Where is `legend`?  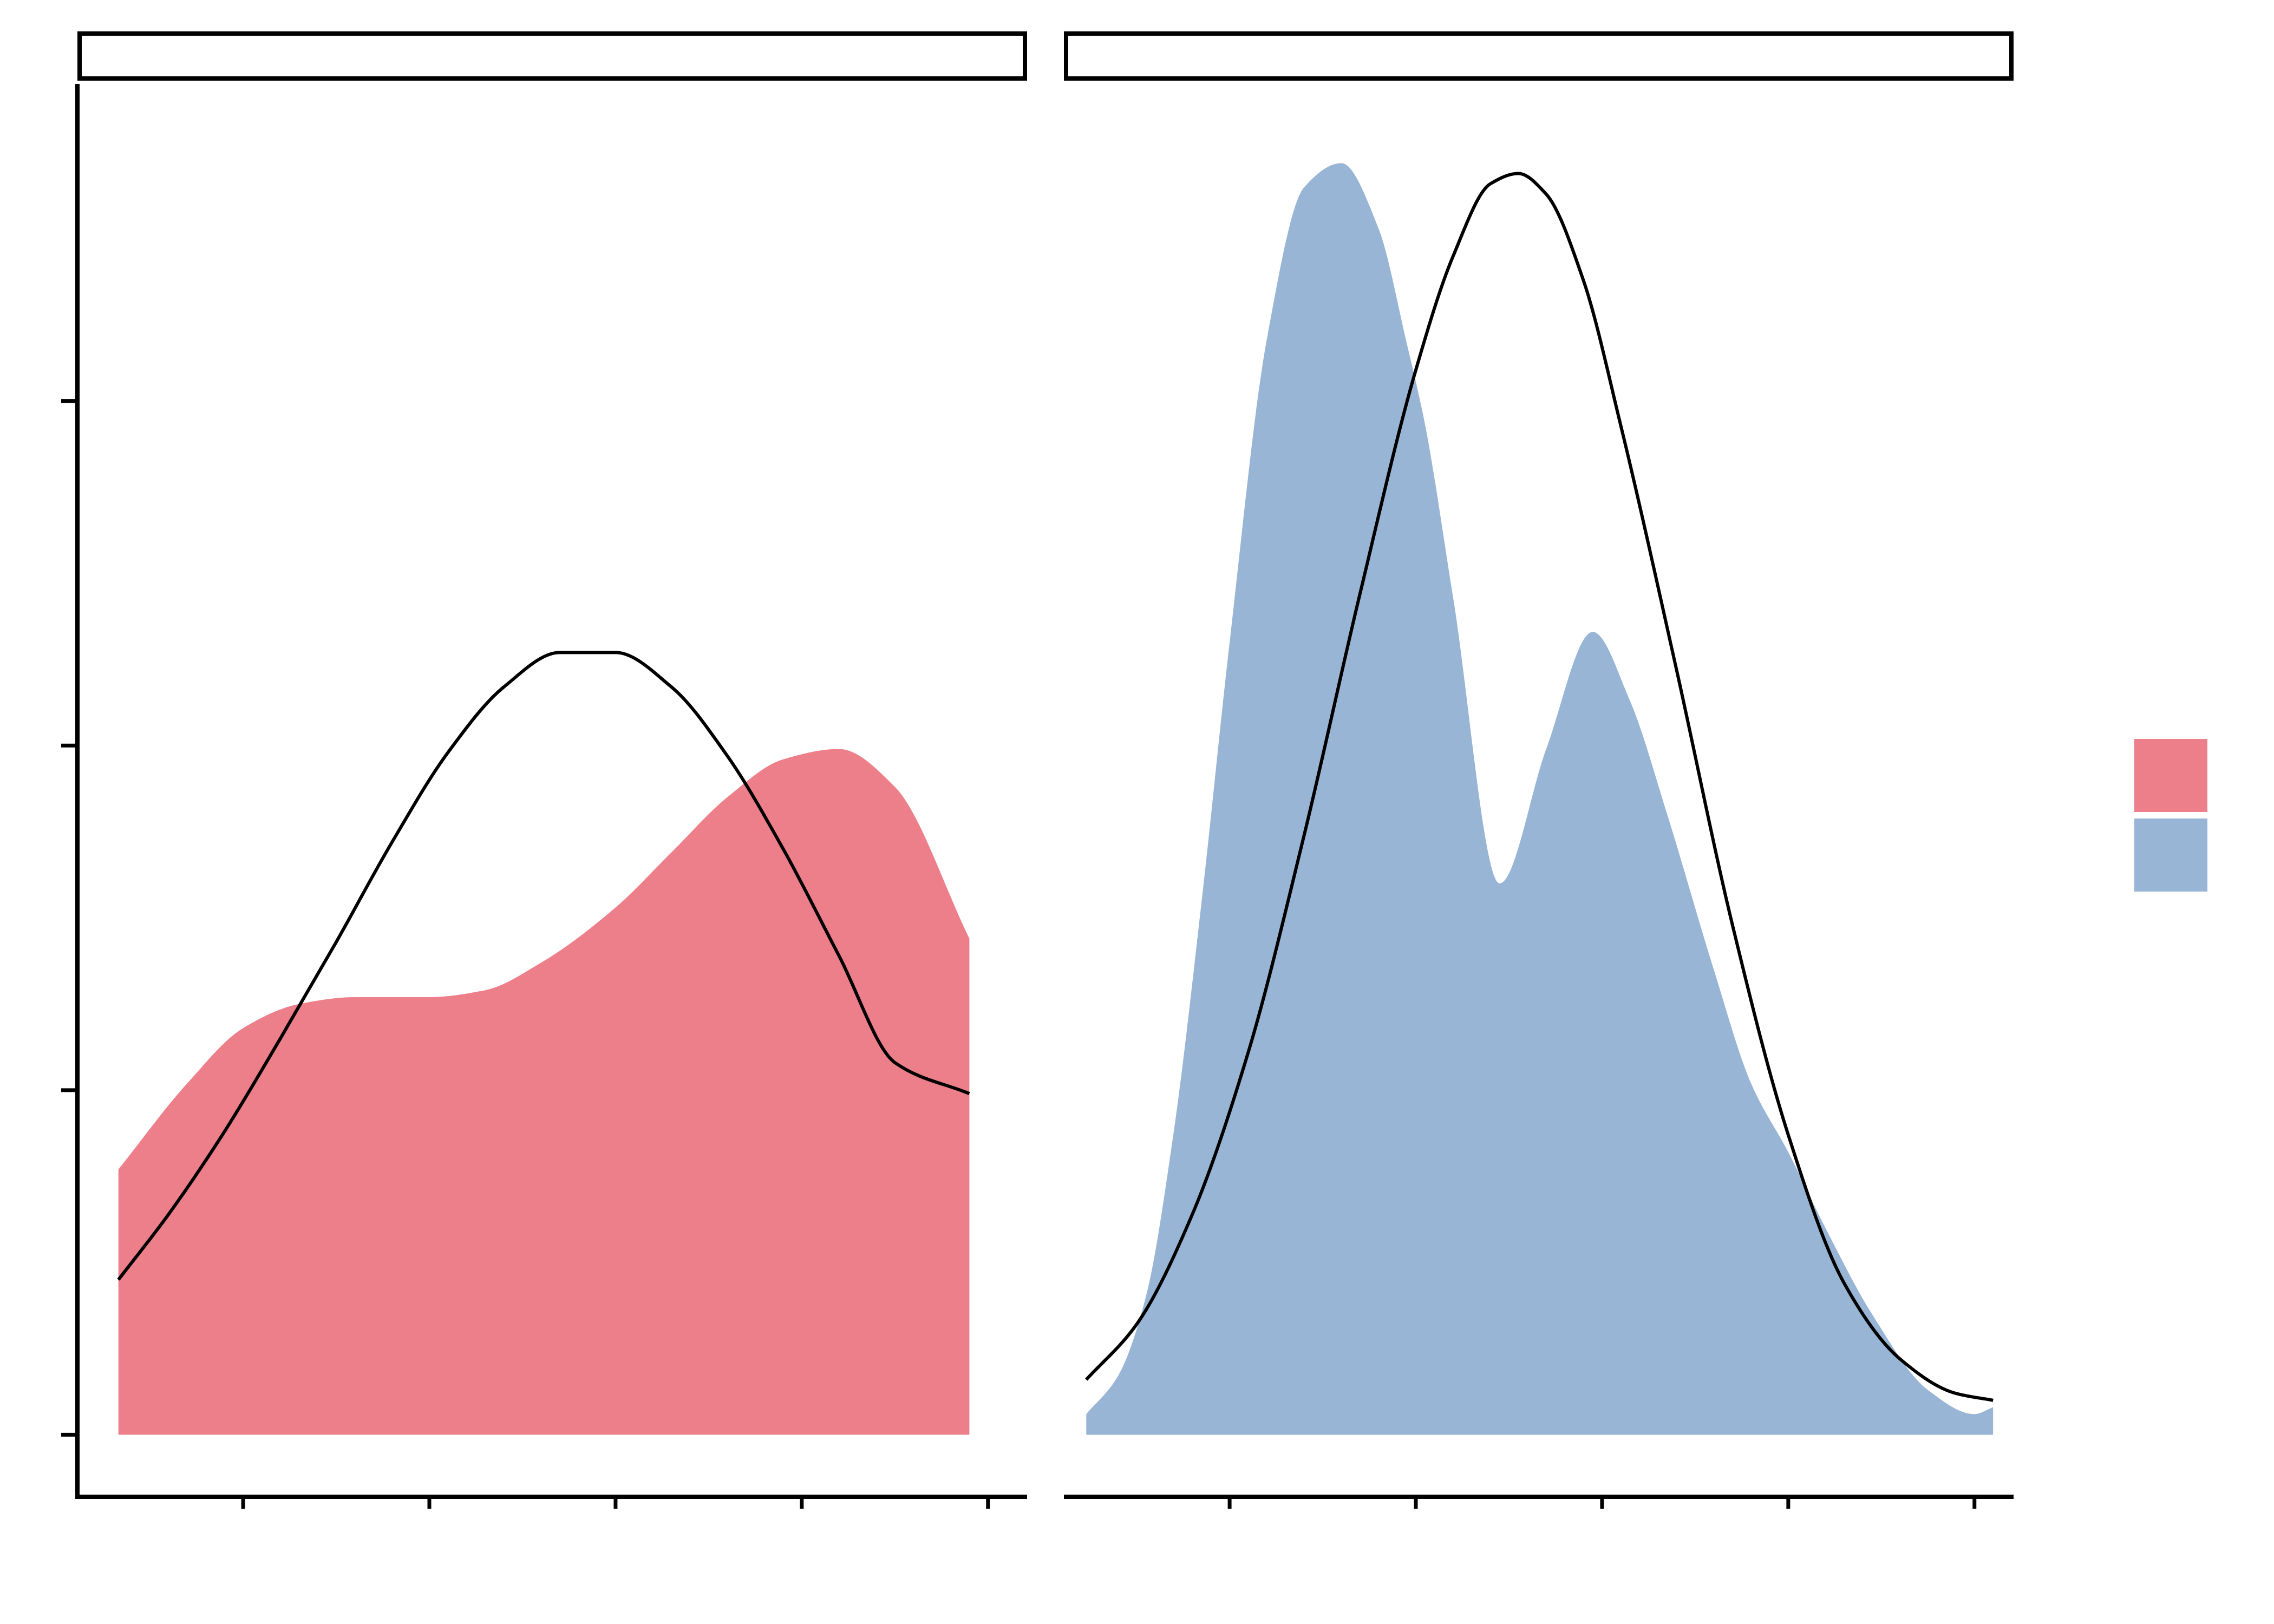 legend is located at coordinates (2171, 815).